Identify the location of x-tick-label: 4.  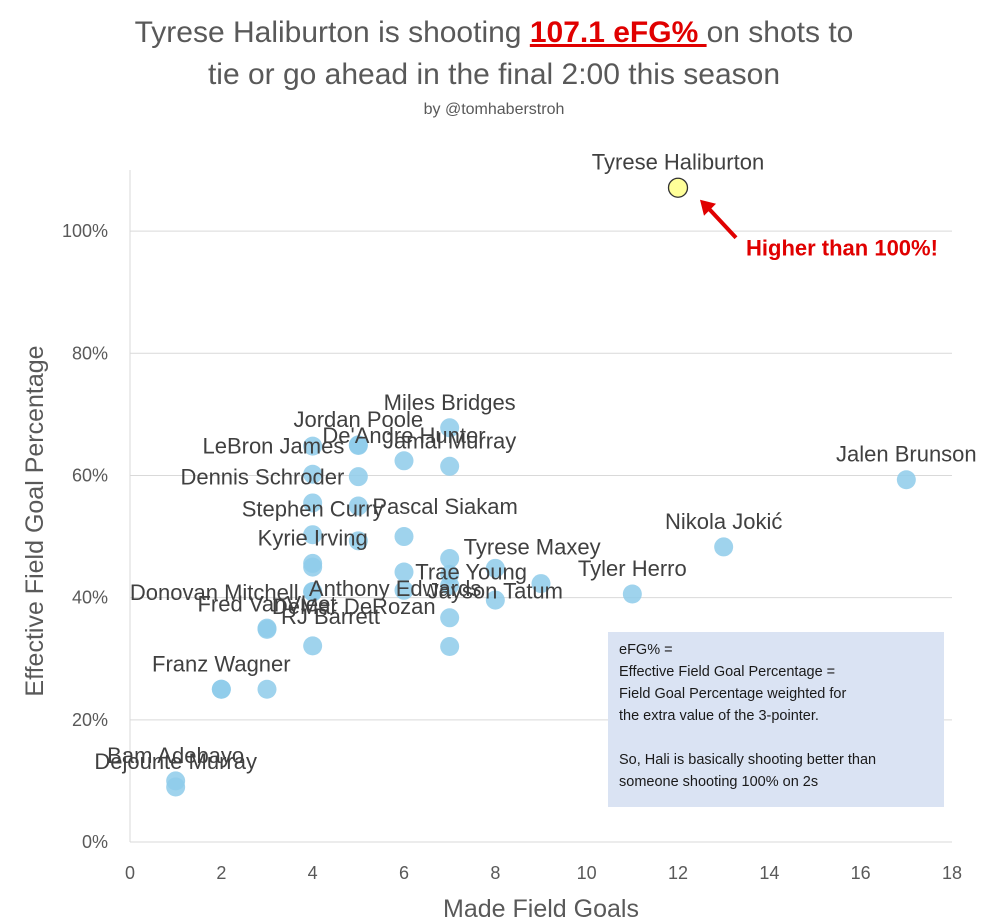
(313, 873).